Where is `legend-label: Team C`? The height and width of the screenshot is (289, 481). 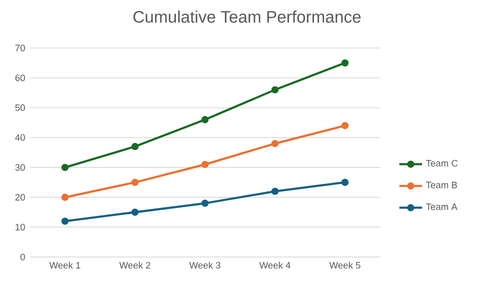
legend-label: Team C is located at coordinates (442, 163).